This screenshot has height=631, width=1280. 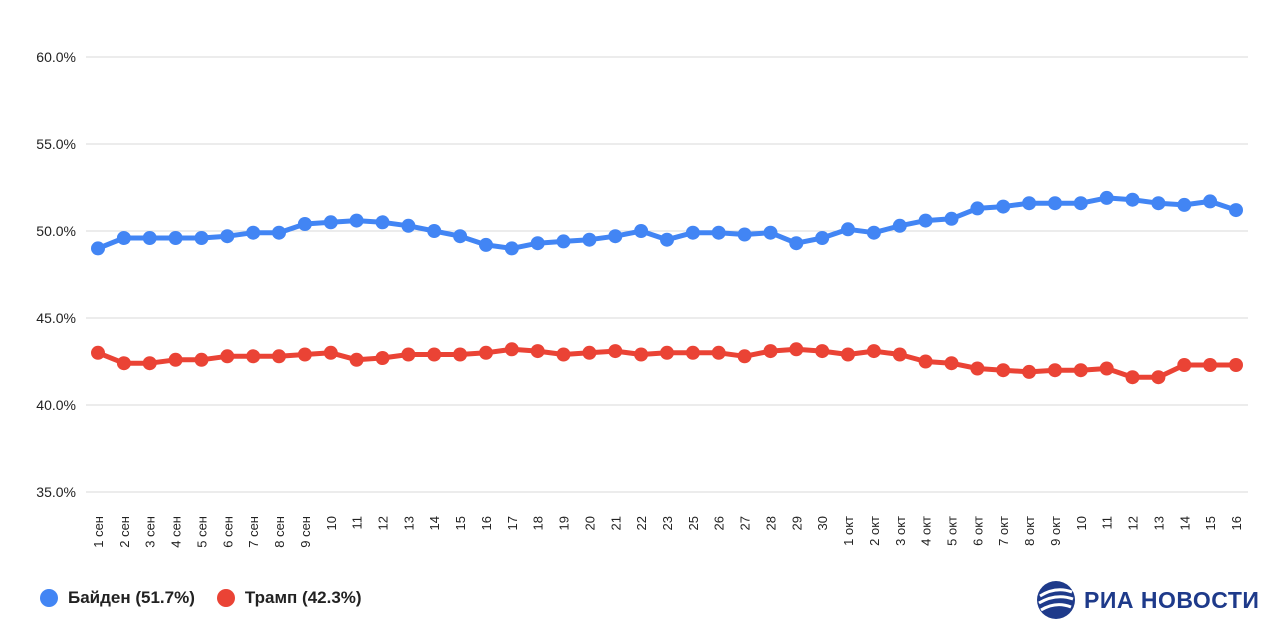 I want to click on ria-logo: РИА НОВОСТИ, so click(x=1147, y=600).